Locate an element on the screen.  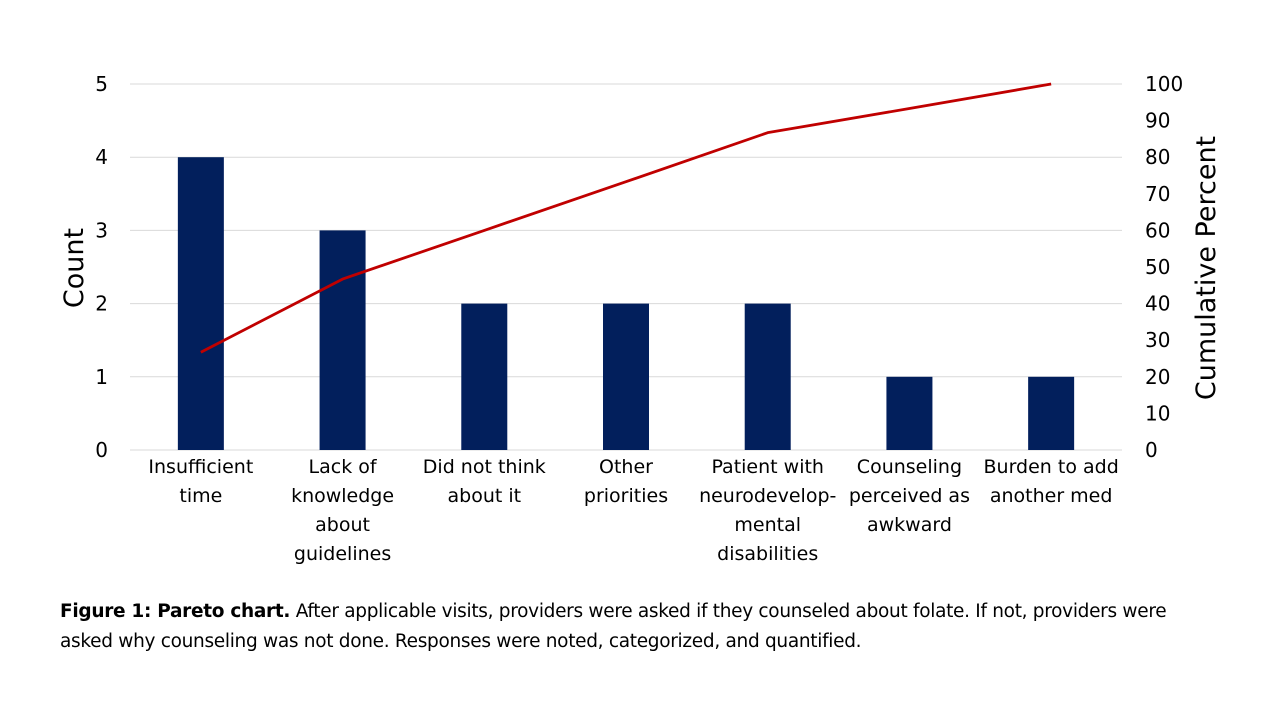
y2-tick-label: 50 is located at coordinates (1157, 267).